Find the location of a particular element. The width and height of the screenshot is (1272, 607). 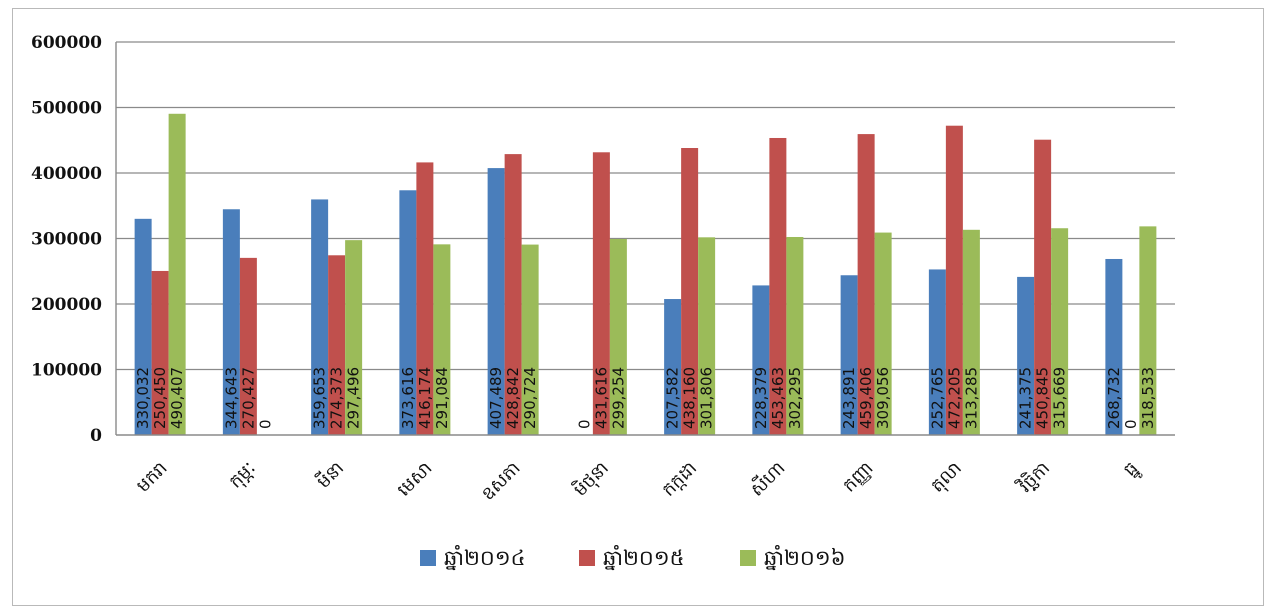

y-tick-label: 400000 is located at coordinates (66, 174).